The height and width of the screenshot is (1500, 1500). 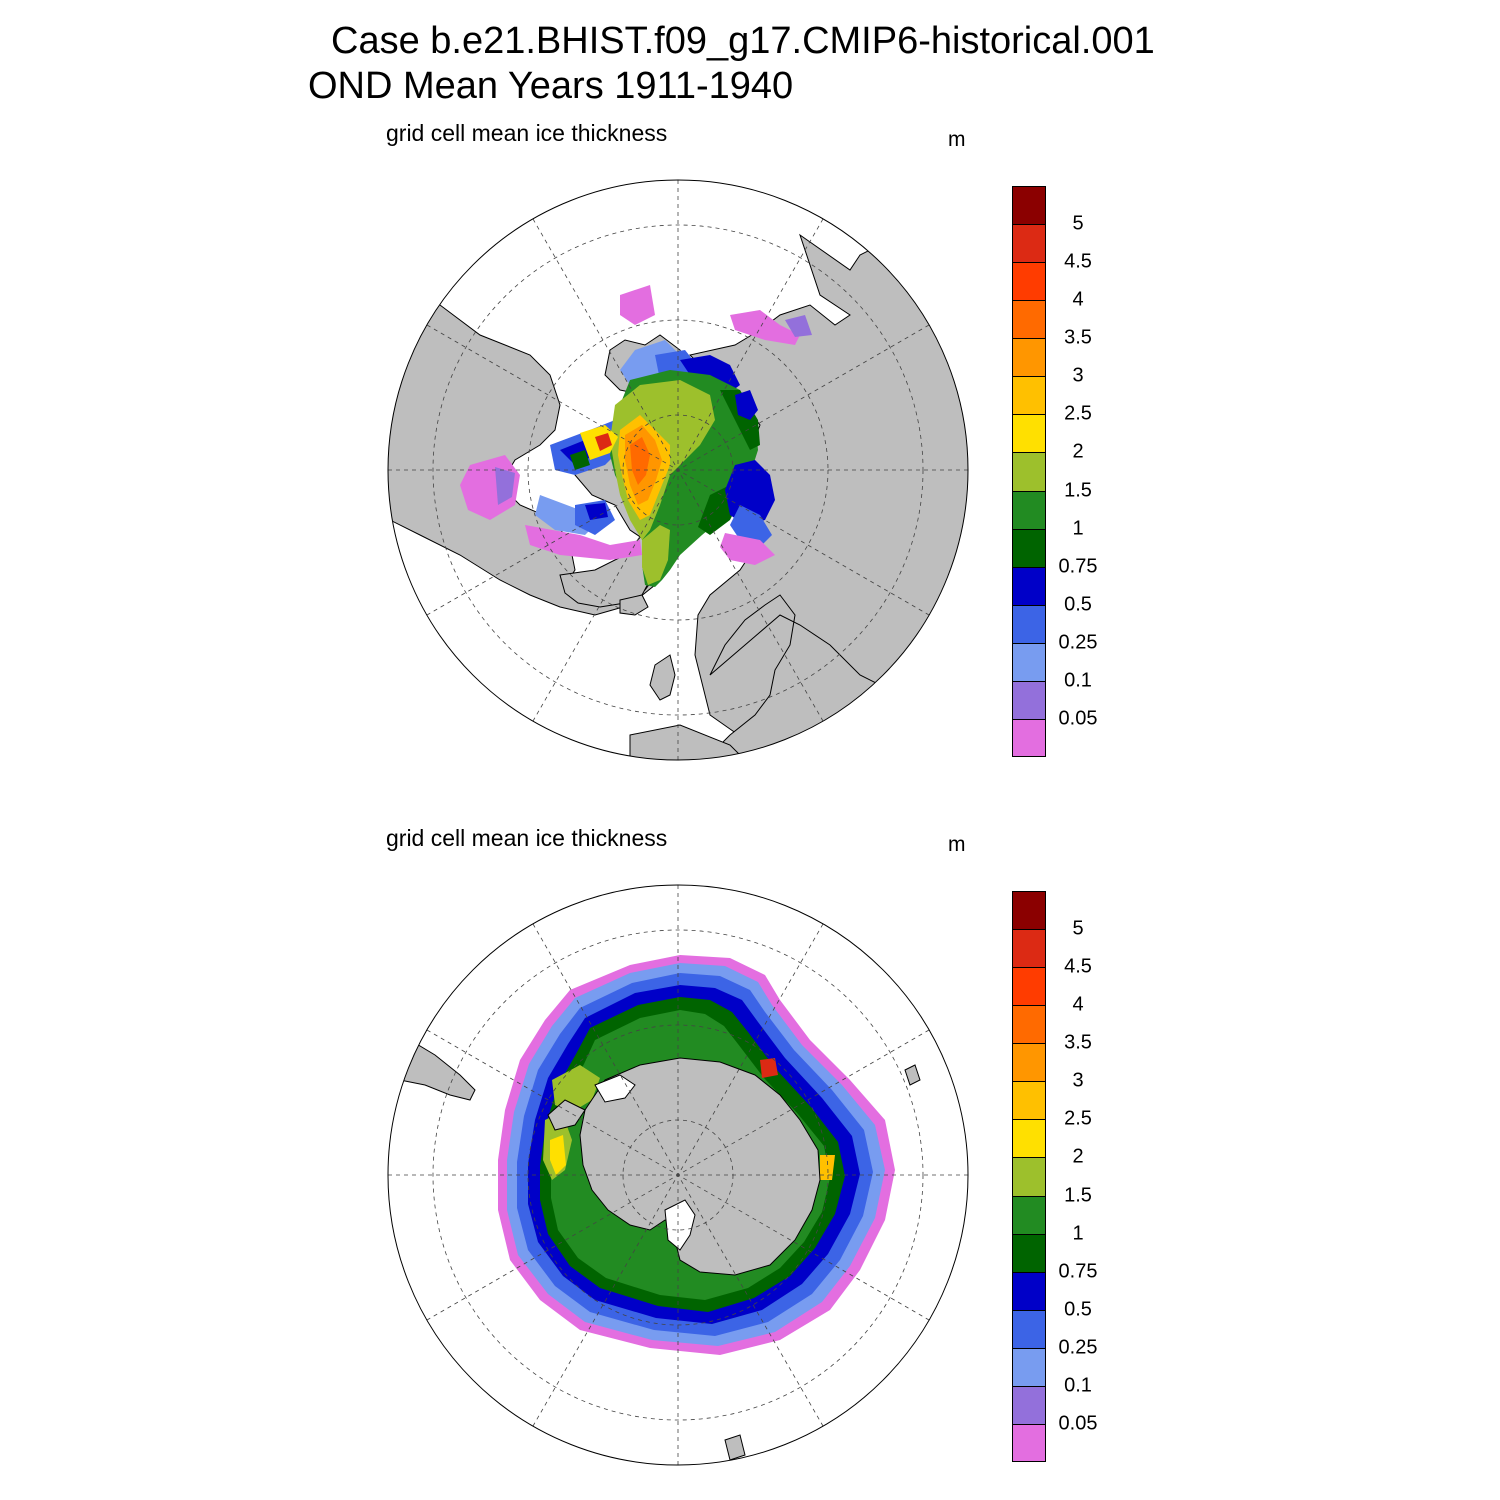 I want to click on arctic-colorbar-label: 5, so click(x=1078, y=223).